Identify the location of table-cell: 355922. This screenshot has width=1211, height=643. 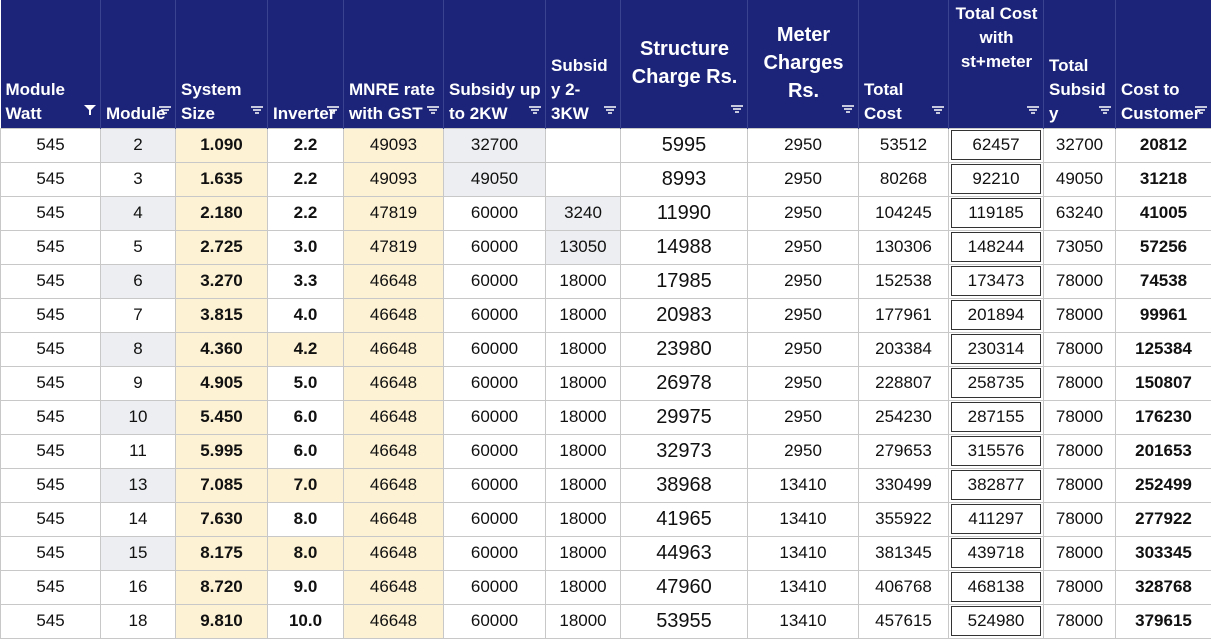
(903, 519).